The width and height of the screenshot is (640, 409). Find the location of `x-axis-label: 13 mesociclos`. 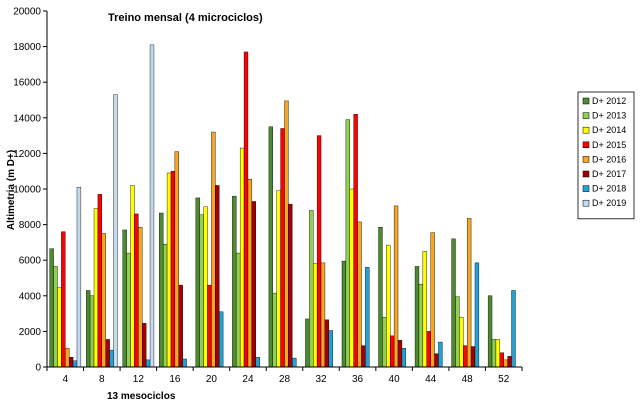

x-axis-label: 13 mesociclos is located at coordinates (141, 396).